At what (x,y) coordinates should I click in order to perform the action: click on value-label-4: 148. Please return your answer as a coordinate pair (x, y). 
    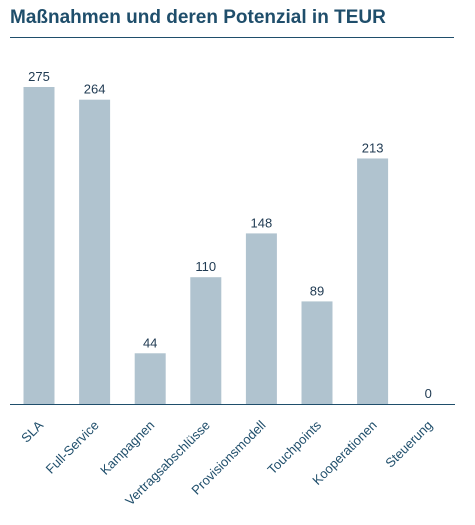
    Looking at the image, I should click on (262, 222).